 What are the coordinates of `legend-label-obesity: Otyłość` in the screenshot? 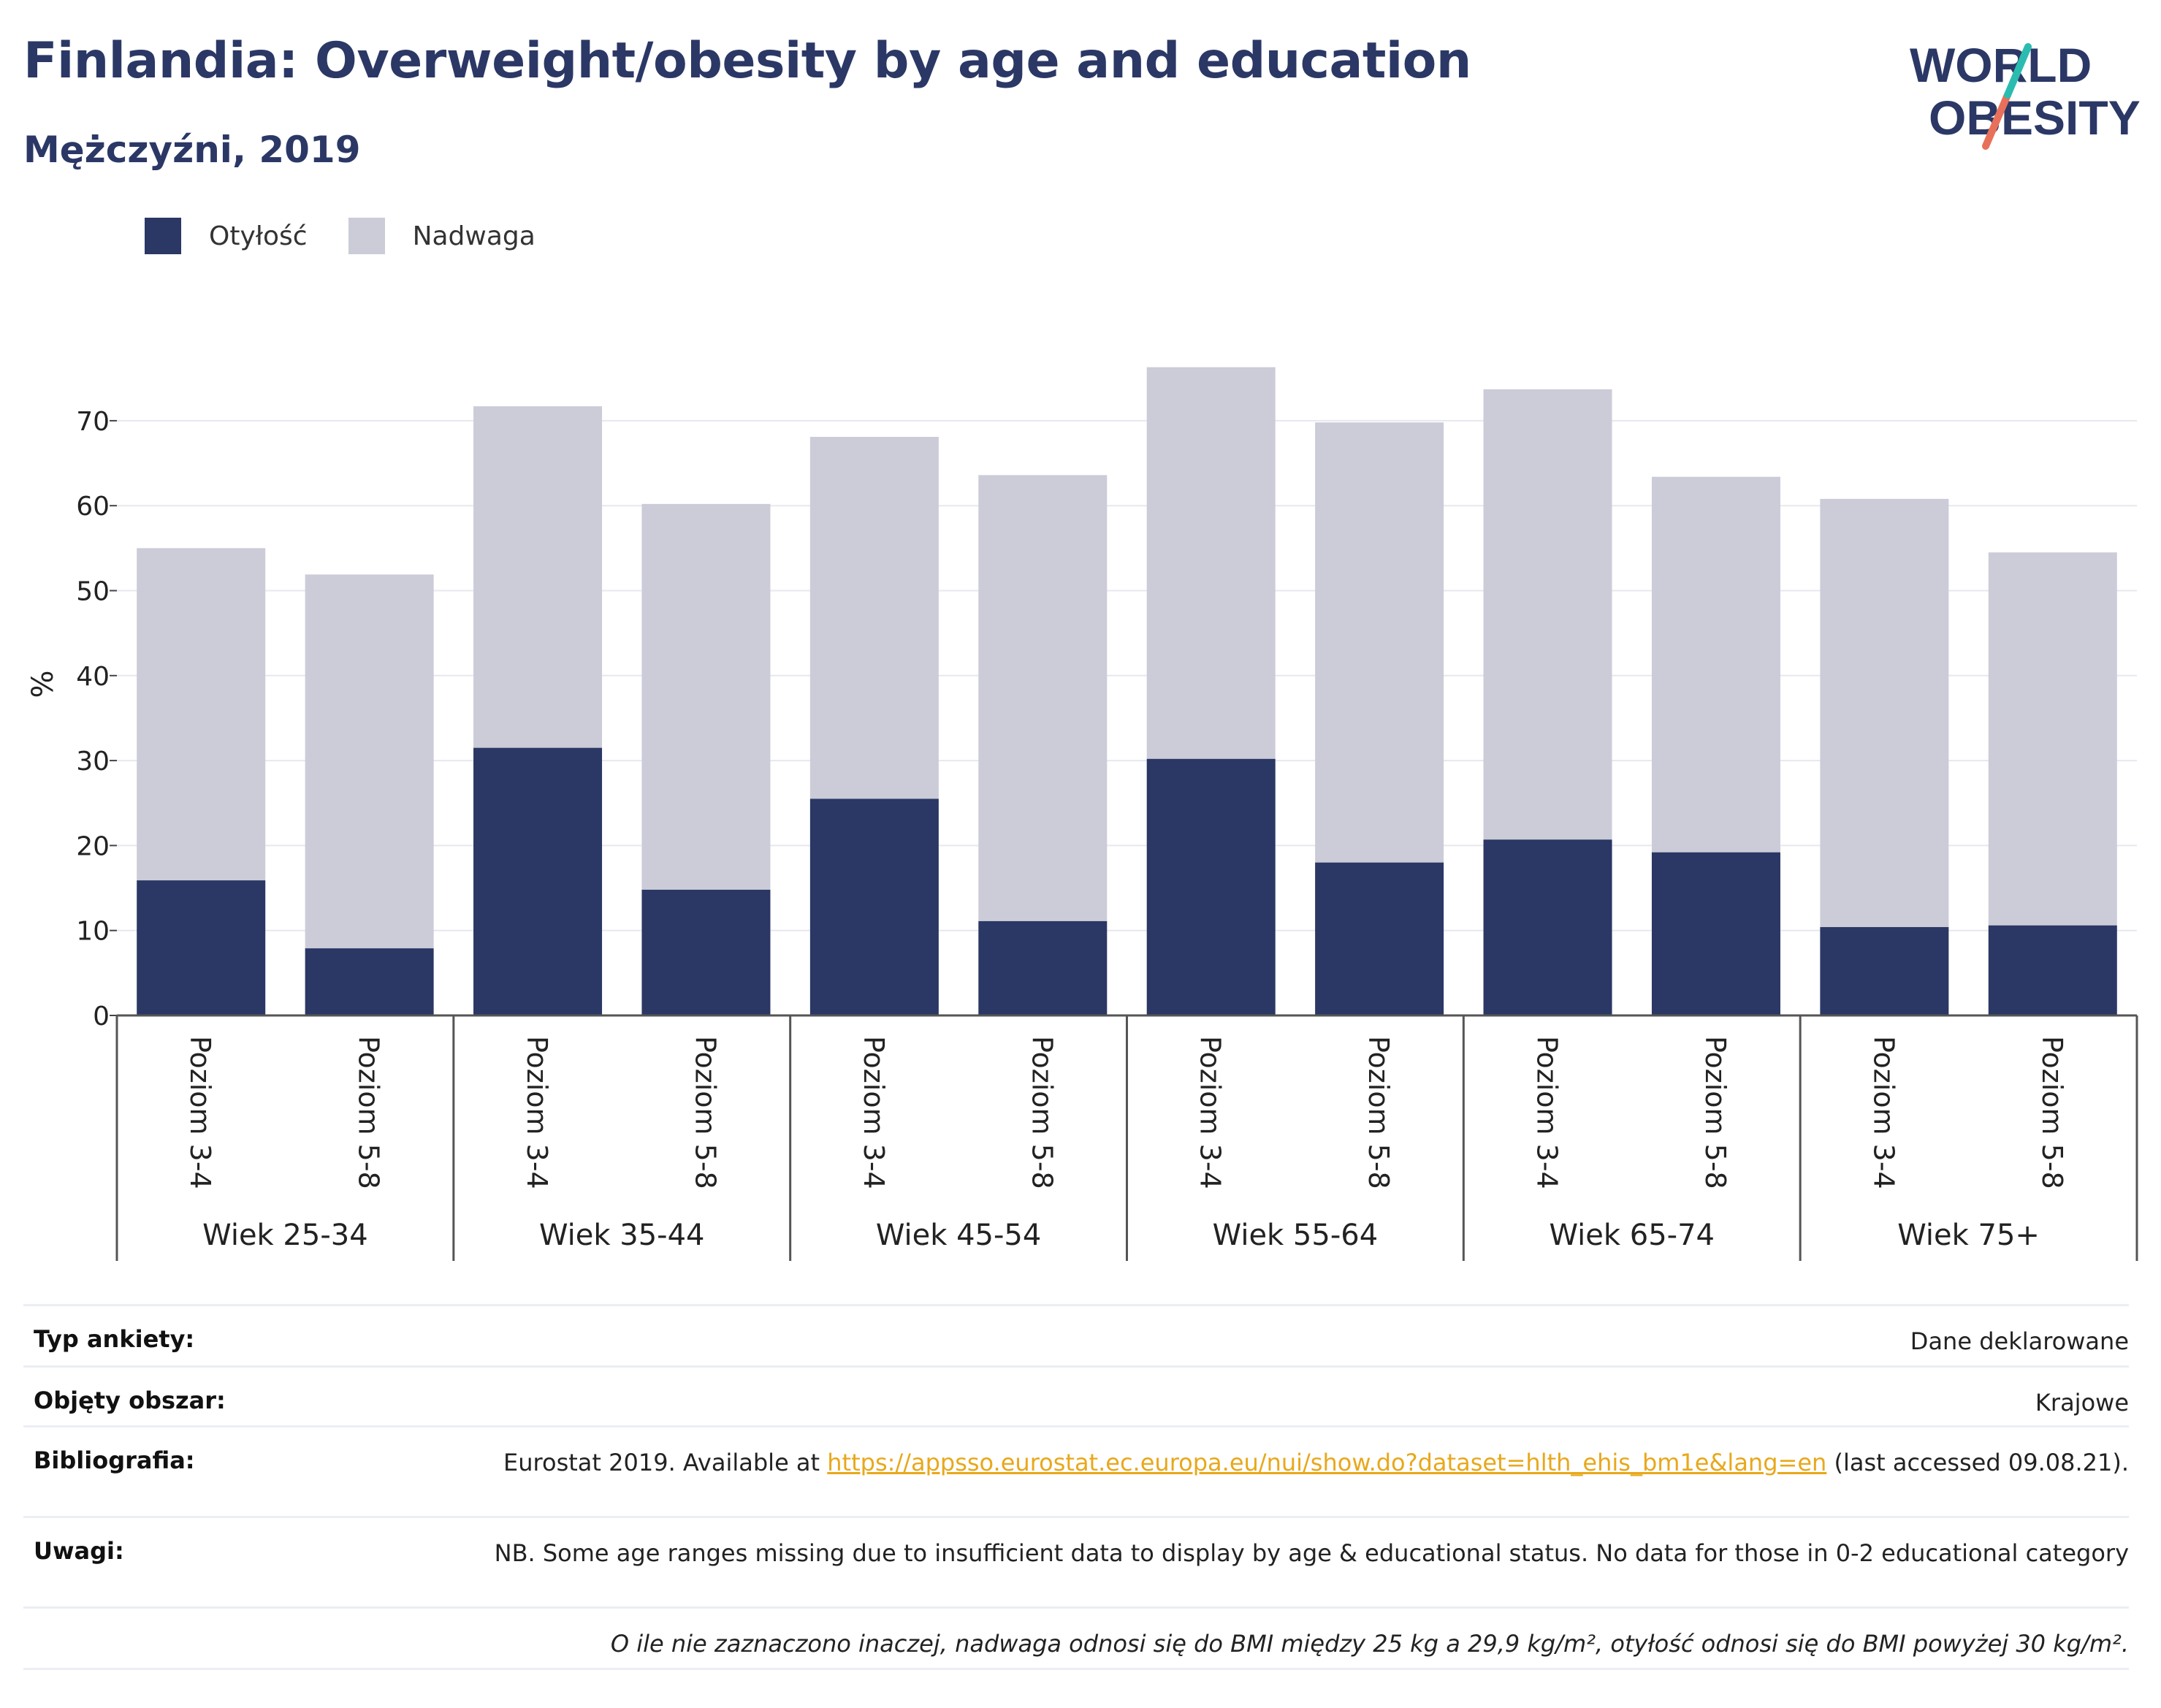 It's located at (258, 236).